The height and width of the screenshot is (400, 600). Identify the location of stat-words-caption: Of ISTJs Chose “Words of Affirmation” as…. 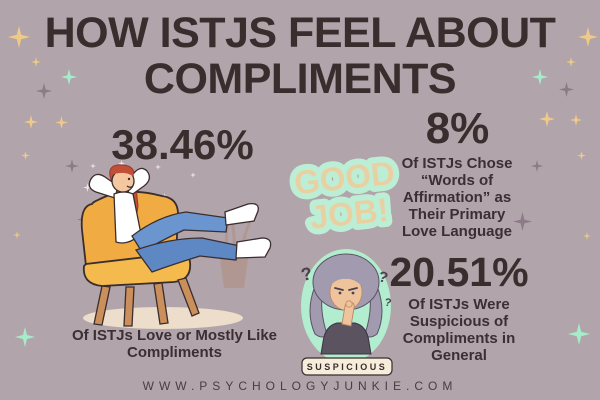
(457, 197).